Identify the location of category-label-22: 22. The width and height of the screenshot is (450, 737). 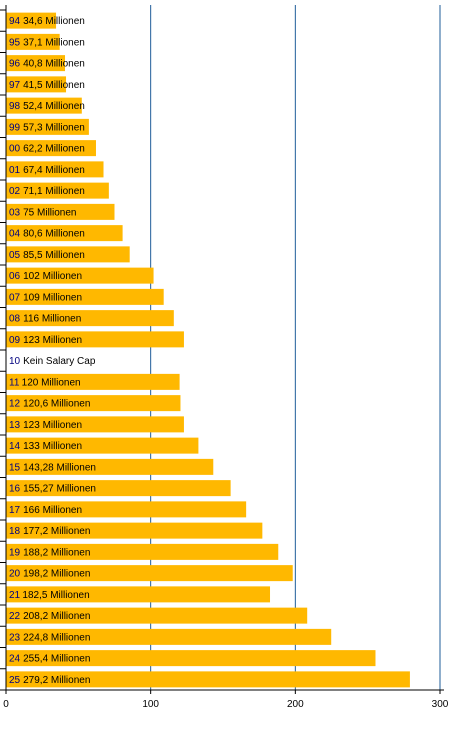
(15, 616).